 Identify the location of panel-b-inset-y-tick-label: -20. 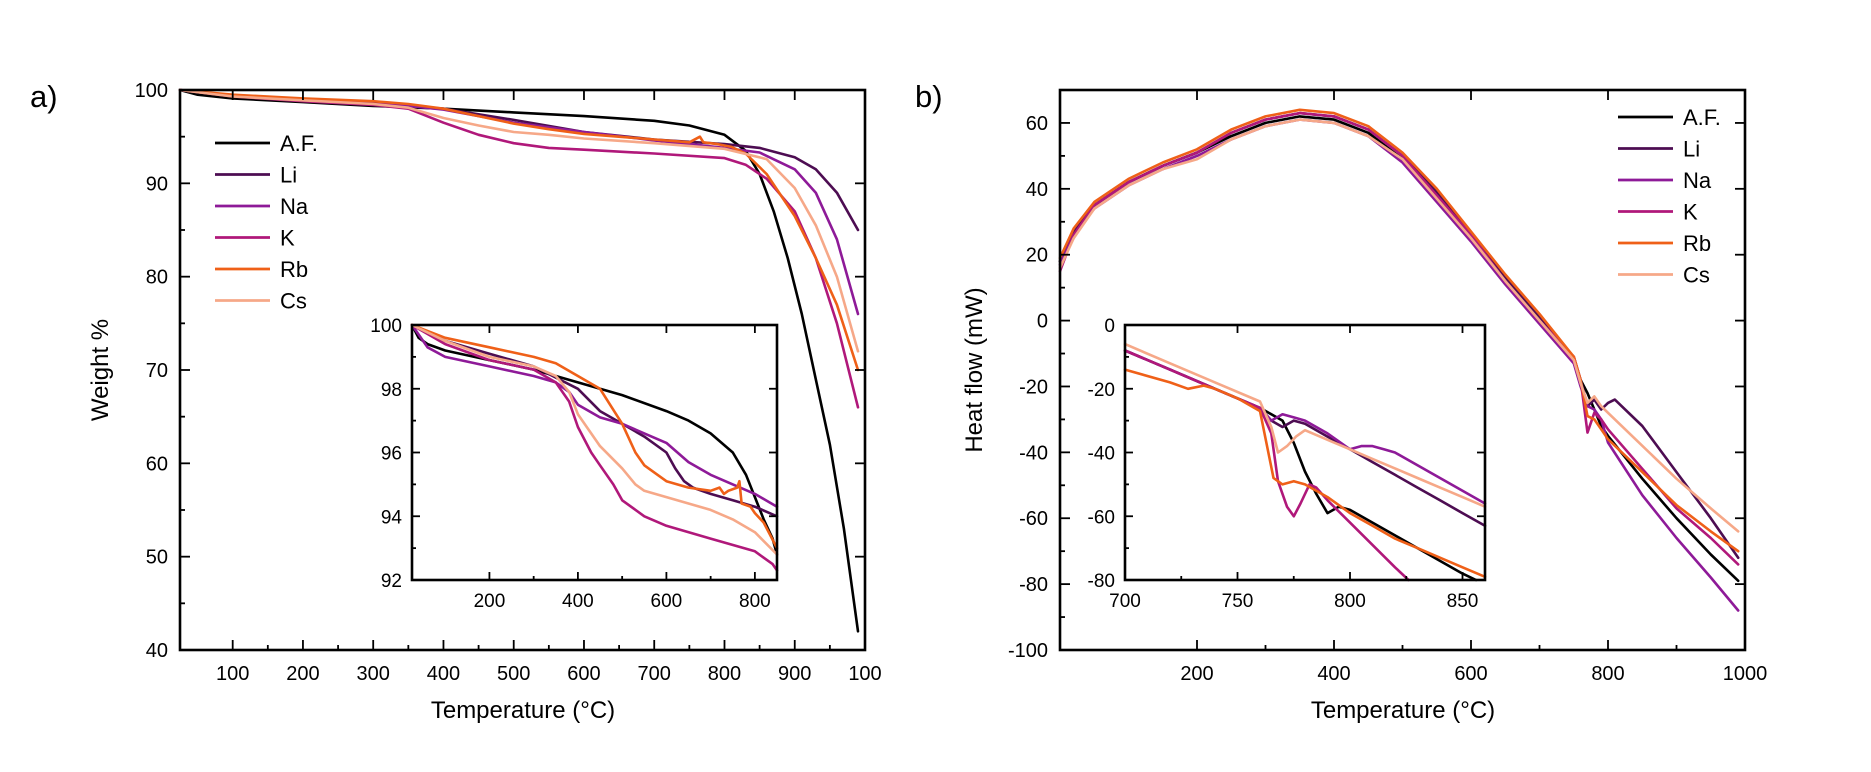
(1101, 390).